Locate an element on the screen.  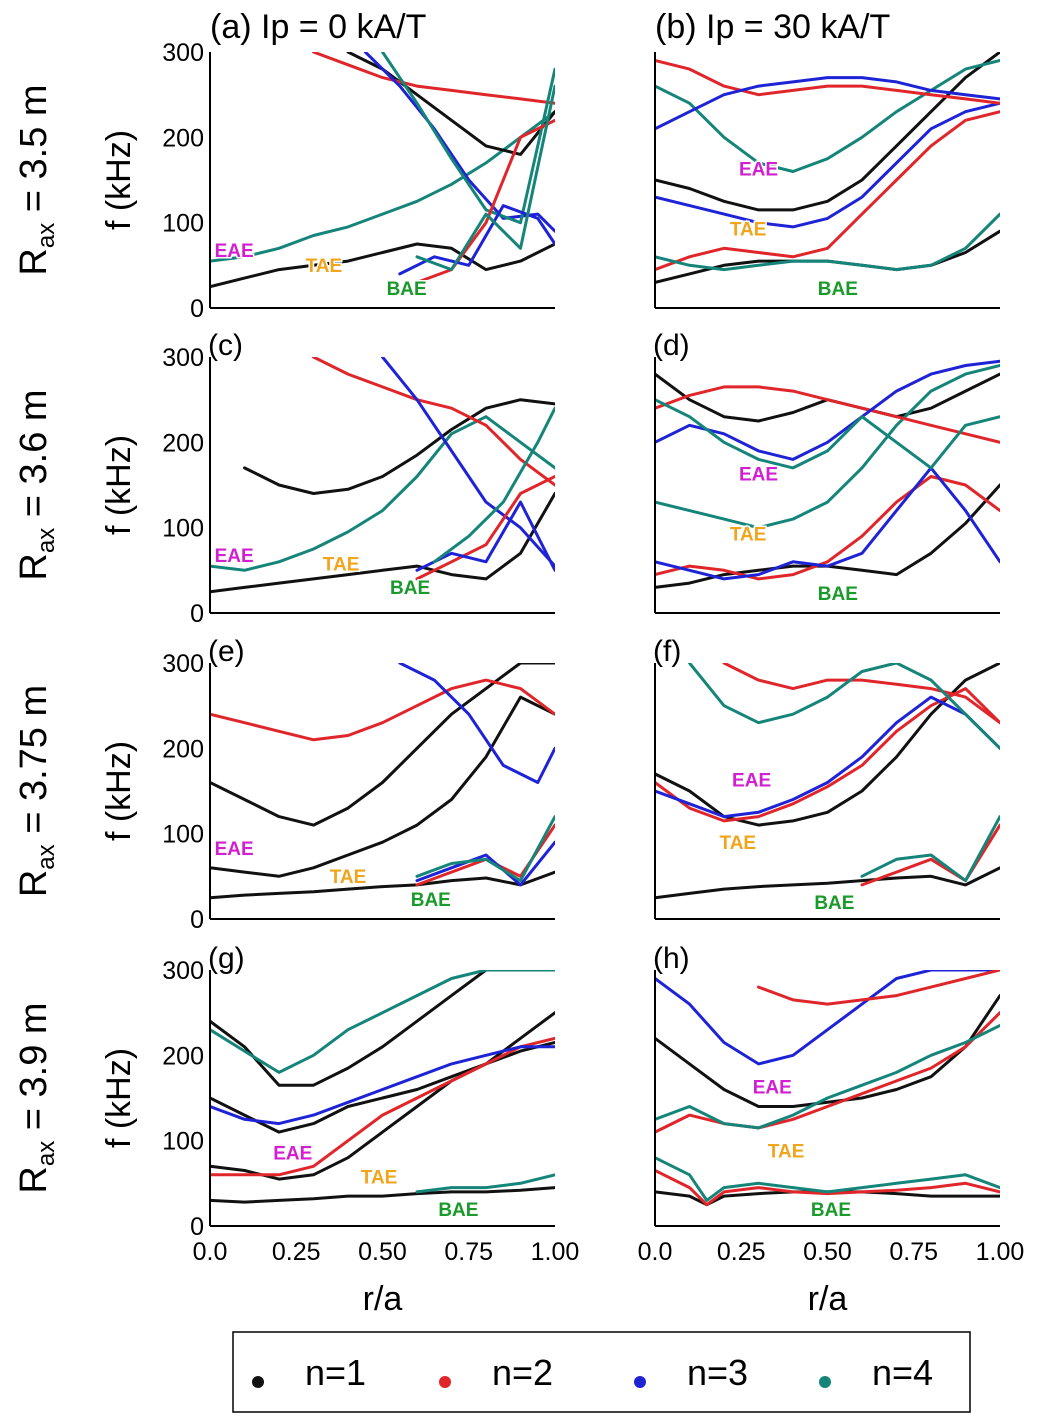
row-label-rest: = 3.9 m is located at coordinates (34, 1071).